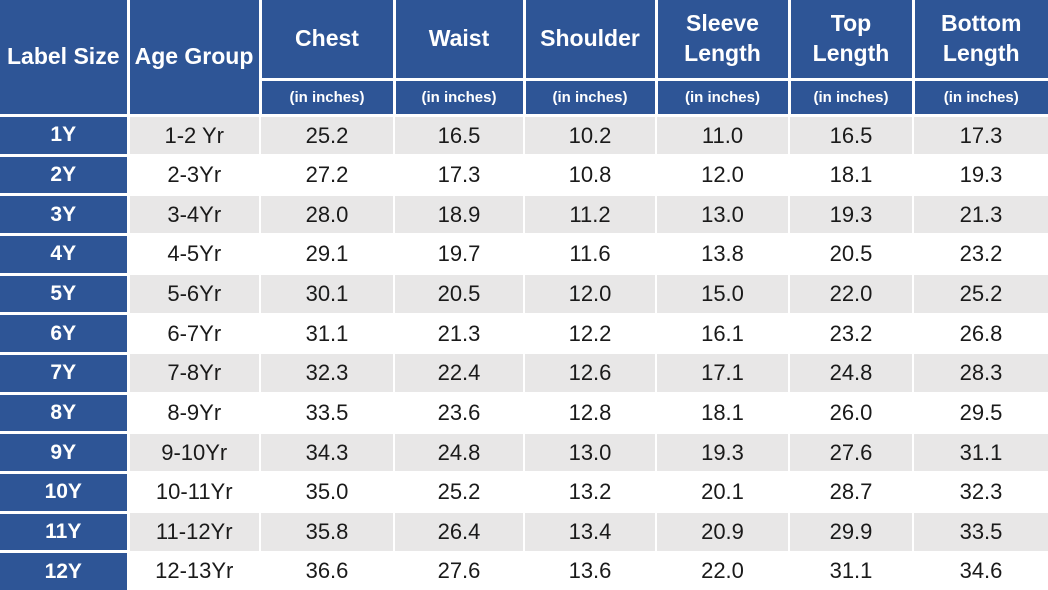  Describe the element at coordinates (980, 570) in the screenshot. I see `cell-bottom-length: 34.6` at that location.